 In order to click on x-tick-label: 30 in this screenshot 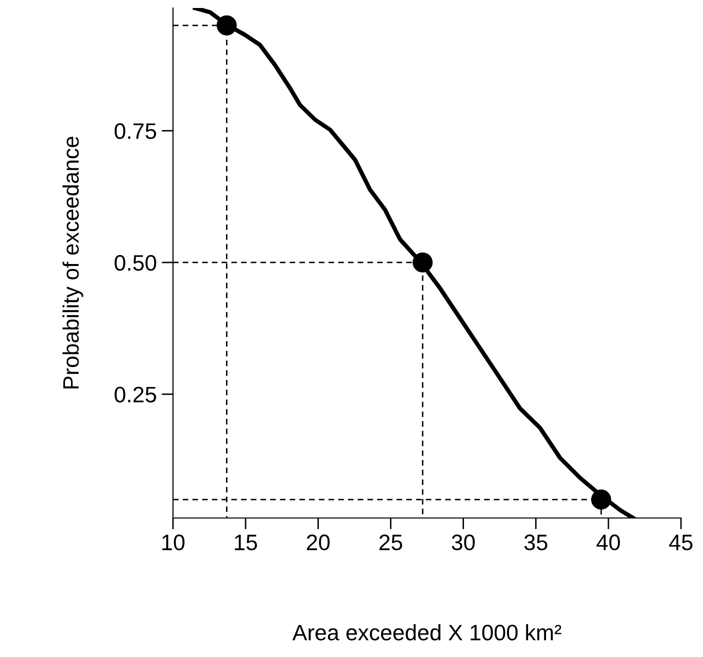, I will do `click(463, 542)`.